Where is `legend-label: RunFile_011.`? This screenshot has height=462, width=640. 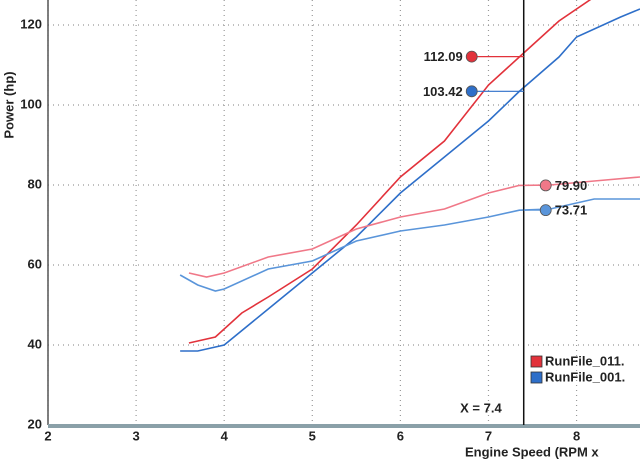
legend-label: RunFile_011. is located at coordinates (584, 360).